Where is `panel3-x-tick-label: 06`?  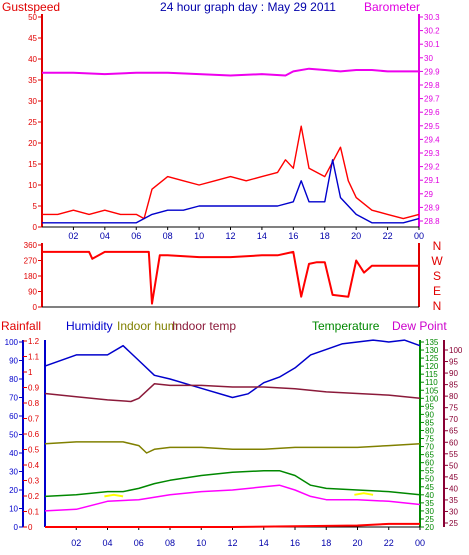
panel3-x-tick-label: 06 is located at coordinates (139, 543).